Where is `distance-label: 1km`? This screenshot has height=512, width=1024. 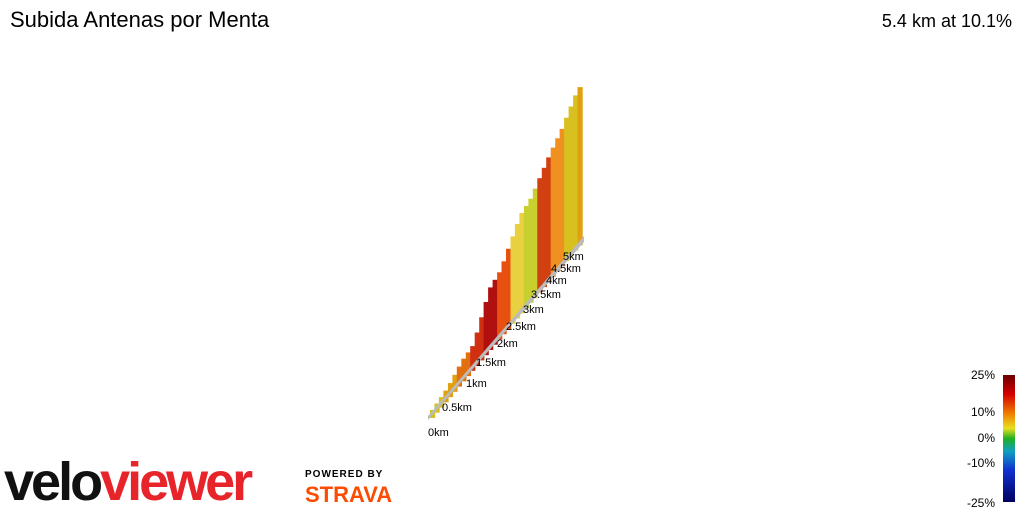
distance-label: 1km is located at coordinates (476, 384).